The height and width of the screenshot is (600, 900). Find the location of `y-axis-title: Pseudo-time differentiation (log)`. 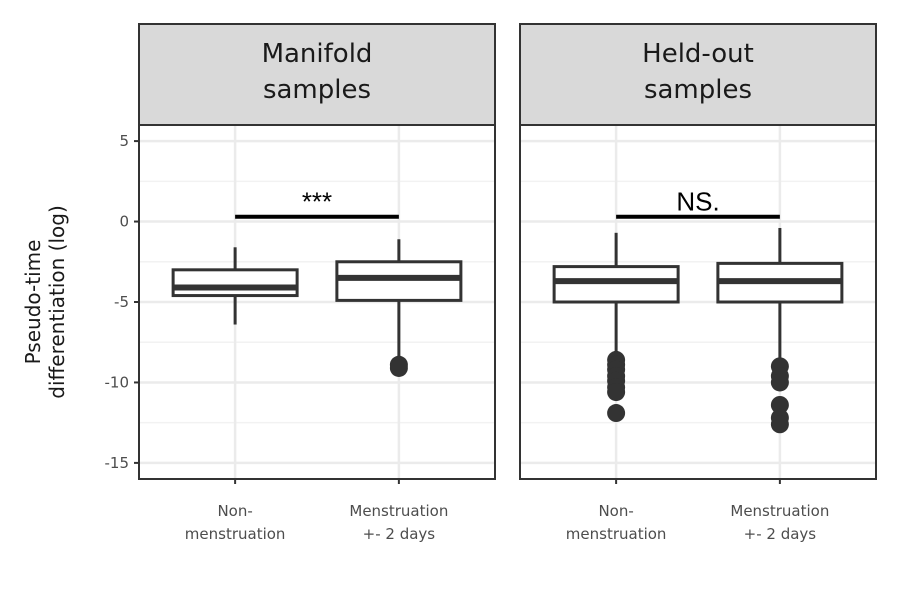

y-axis-title: Pseudo-time differentiation (log) is located at coordinates (45, 302).